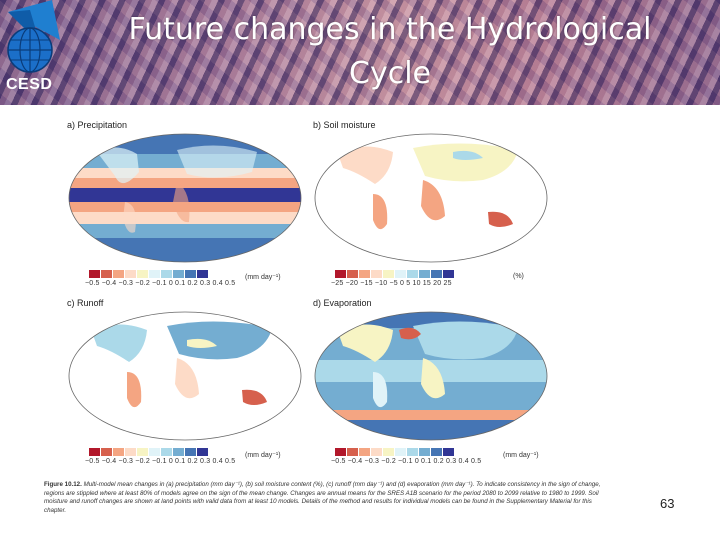 The image size is (720, 540). What do you see at coordinates (395, 452) in the screenshot?
I see `evaporation-colorbar` at bounding box center [395, 452].